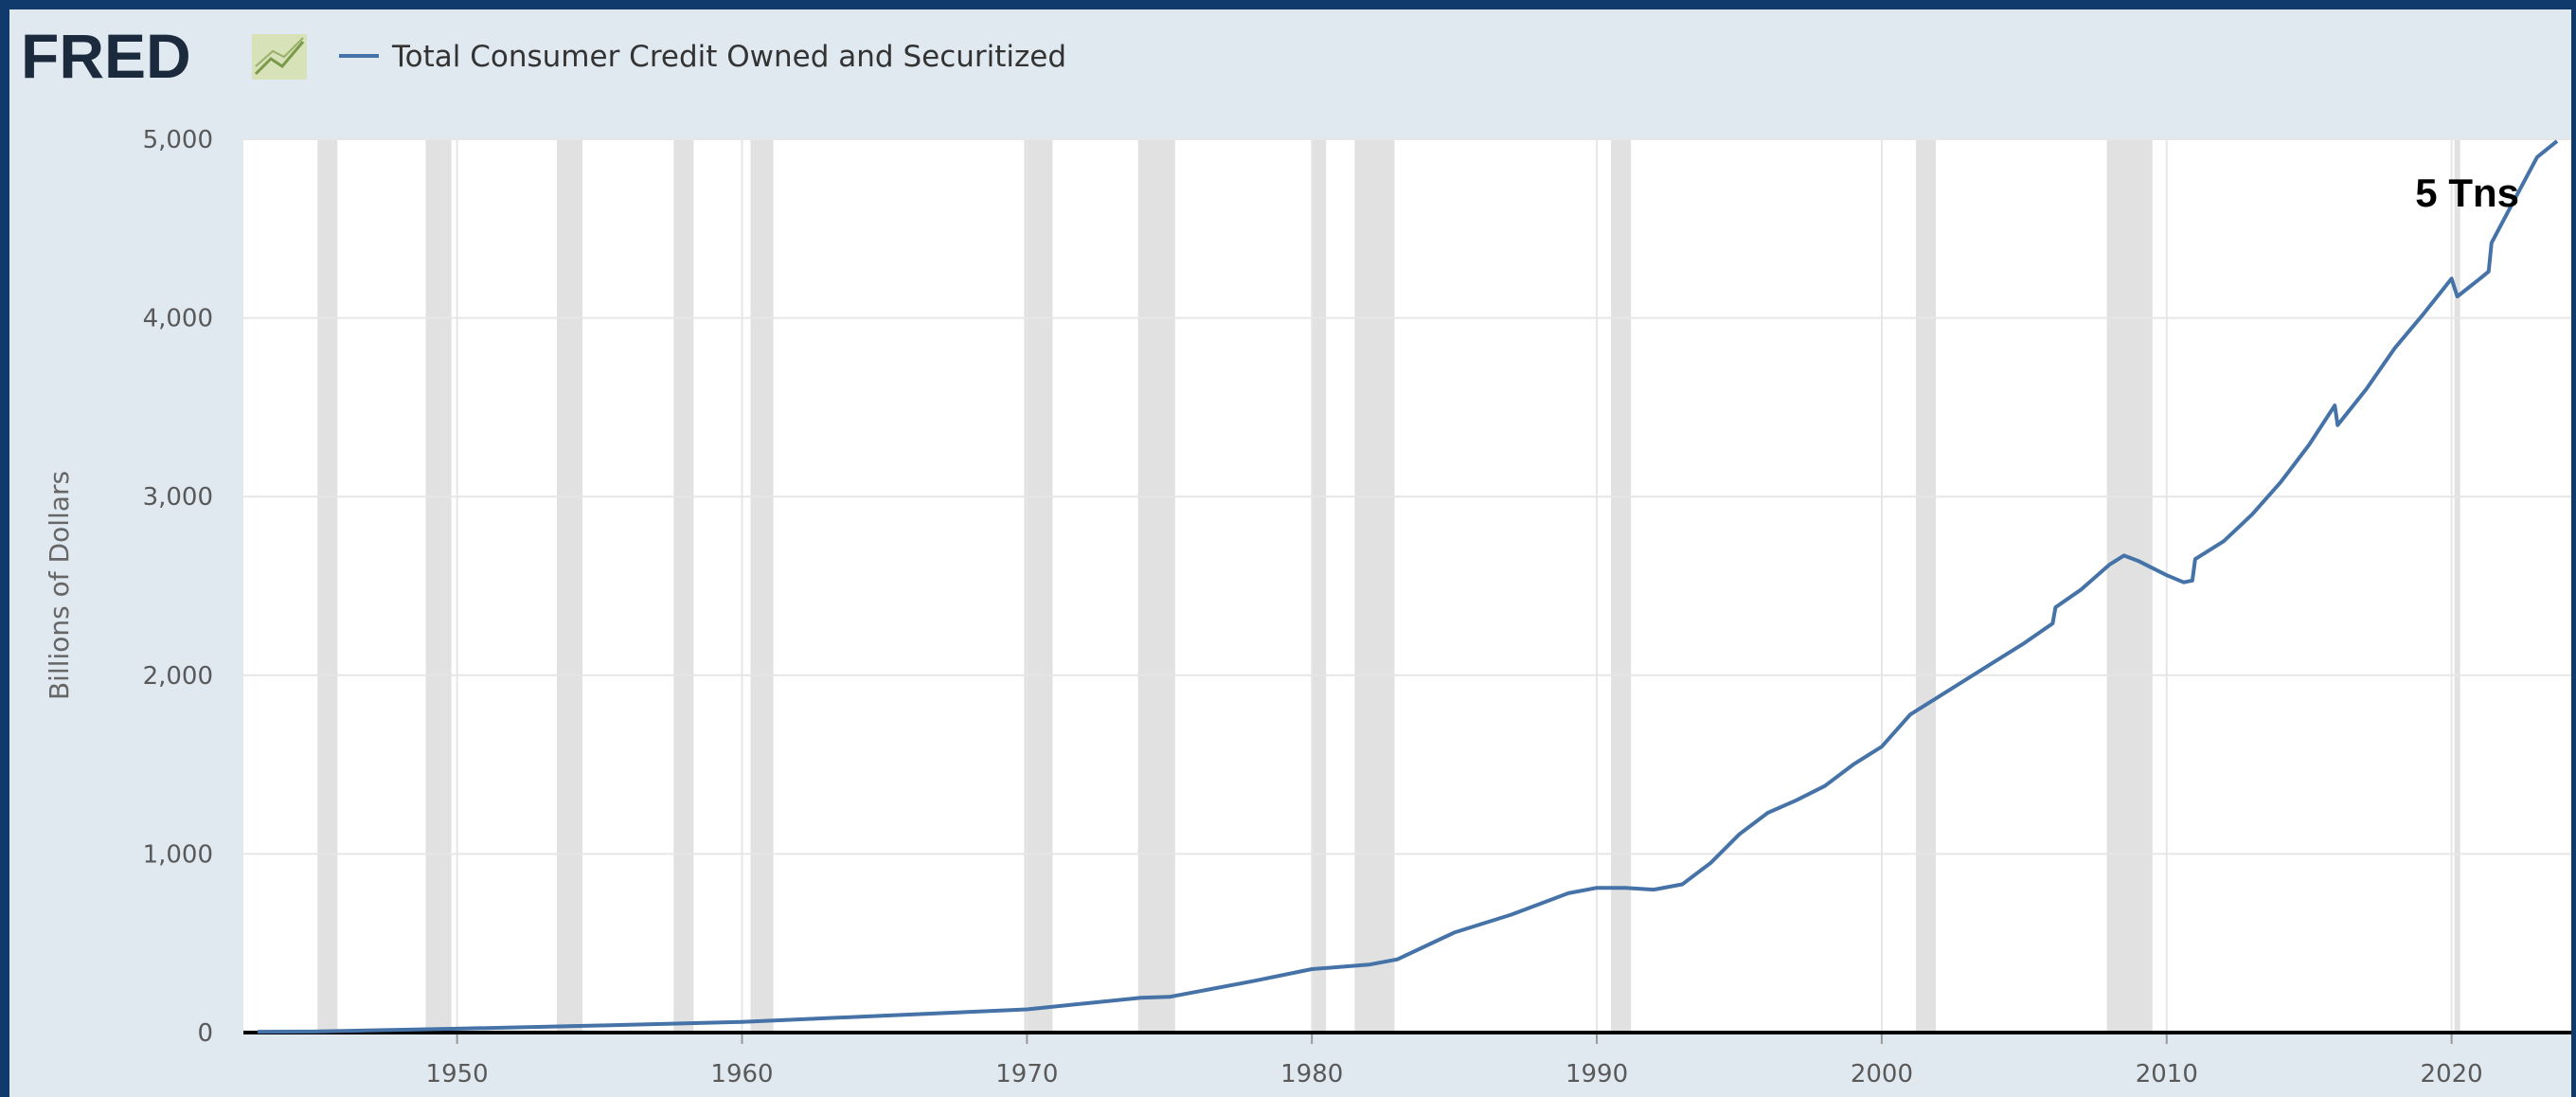  What do you see at coordinates (178, 676) in the screenshot?
I see `y-tick-label: 2,000` at bounding box center [178, 676].